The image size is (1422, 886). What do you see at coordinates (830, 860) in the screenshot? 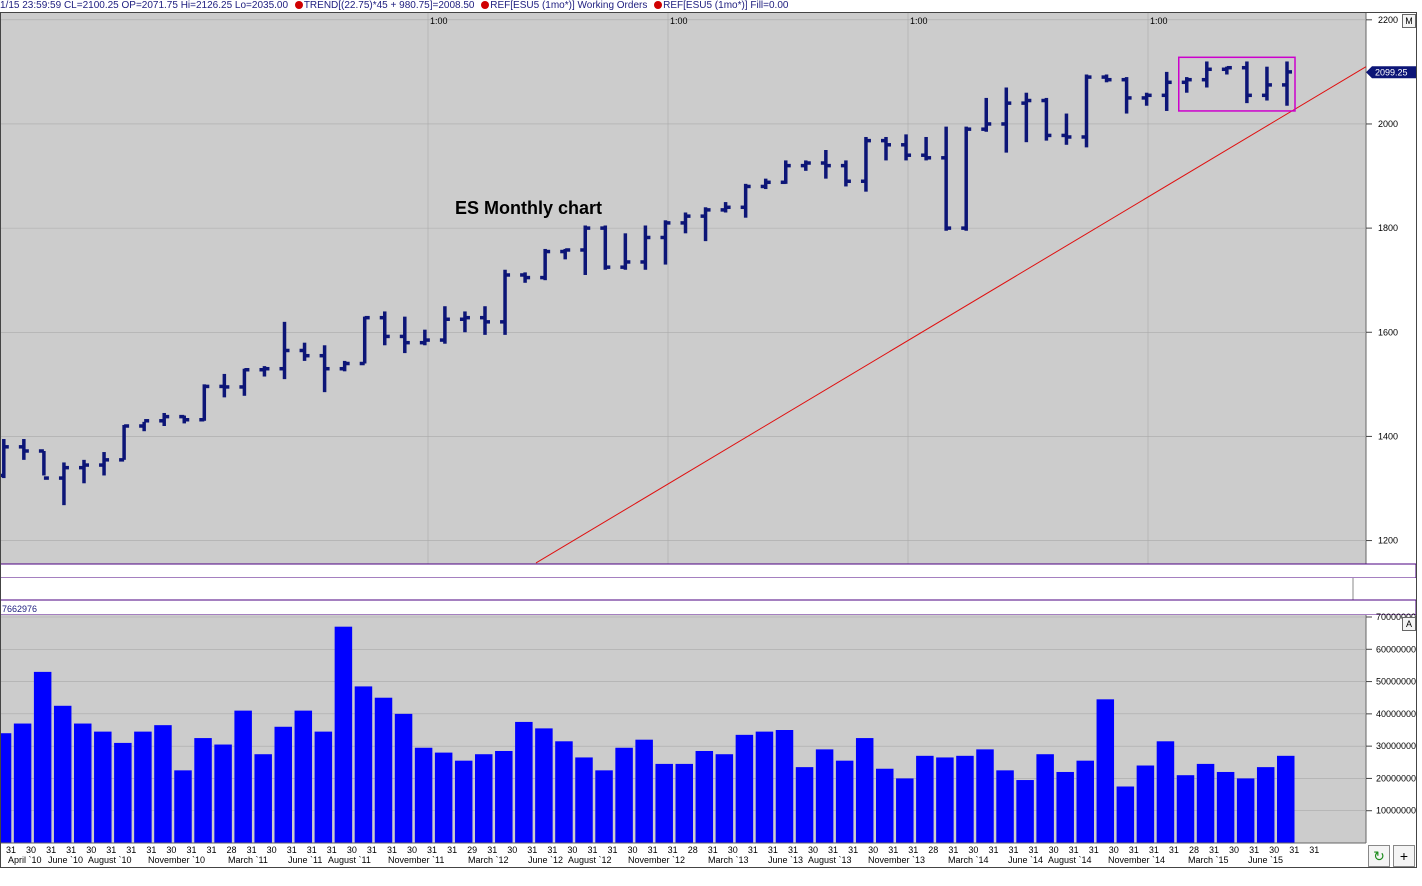
I see `date-month-label: August `13` at bounding box center [830, 860].